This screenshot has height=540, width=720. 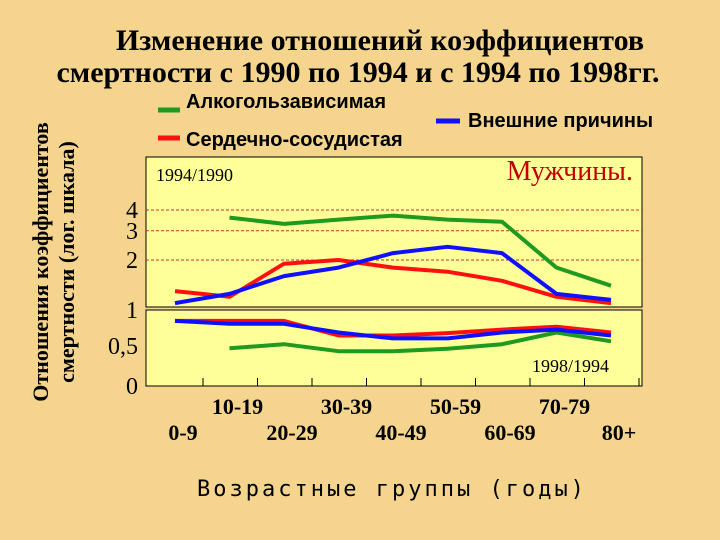 I want to click on legend-label-alcohol: Алкогользависимая, so click(x=286, y=102).